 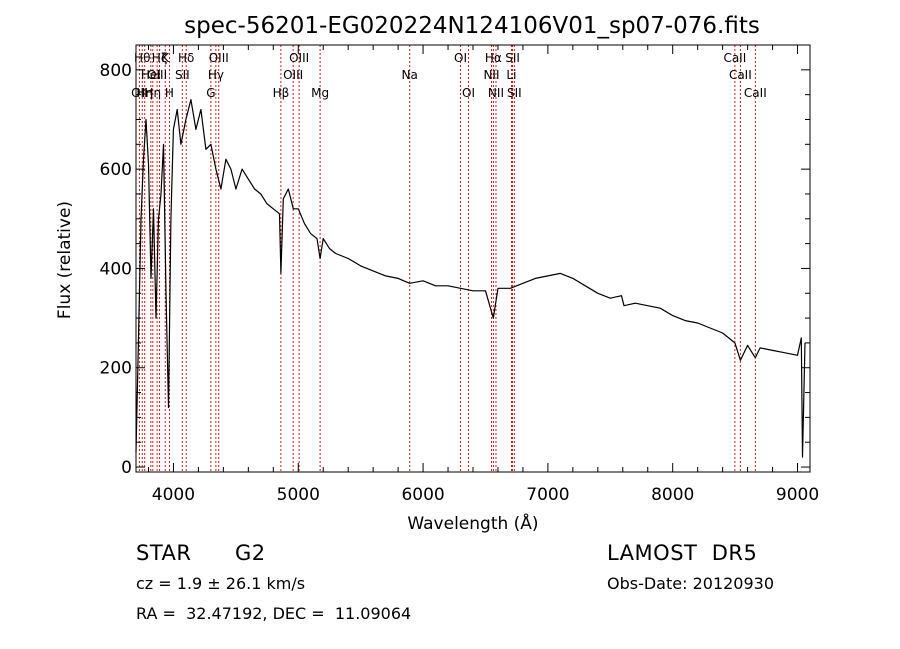 I want to click on spectral-line-label: G, so click(x=210, y=93).